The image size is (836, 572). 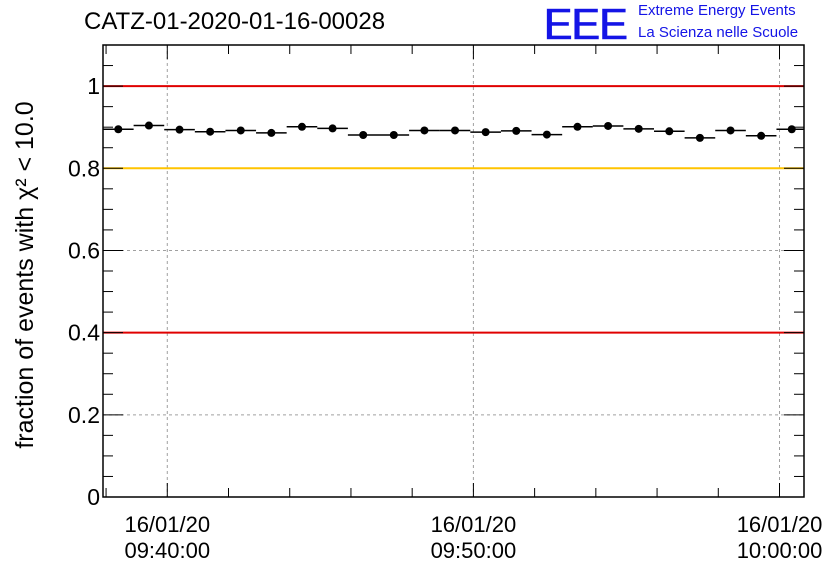 What do you see at coordinates (780, 550) in the screenshot?
I see `x-tick-label-time: 10:00:00` at bounding box center [780, 550].